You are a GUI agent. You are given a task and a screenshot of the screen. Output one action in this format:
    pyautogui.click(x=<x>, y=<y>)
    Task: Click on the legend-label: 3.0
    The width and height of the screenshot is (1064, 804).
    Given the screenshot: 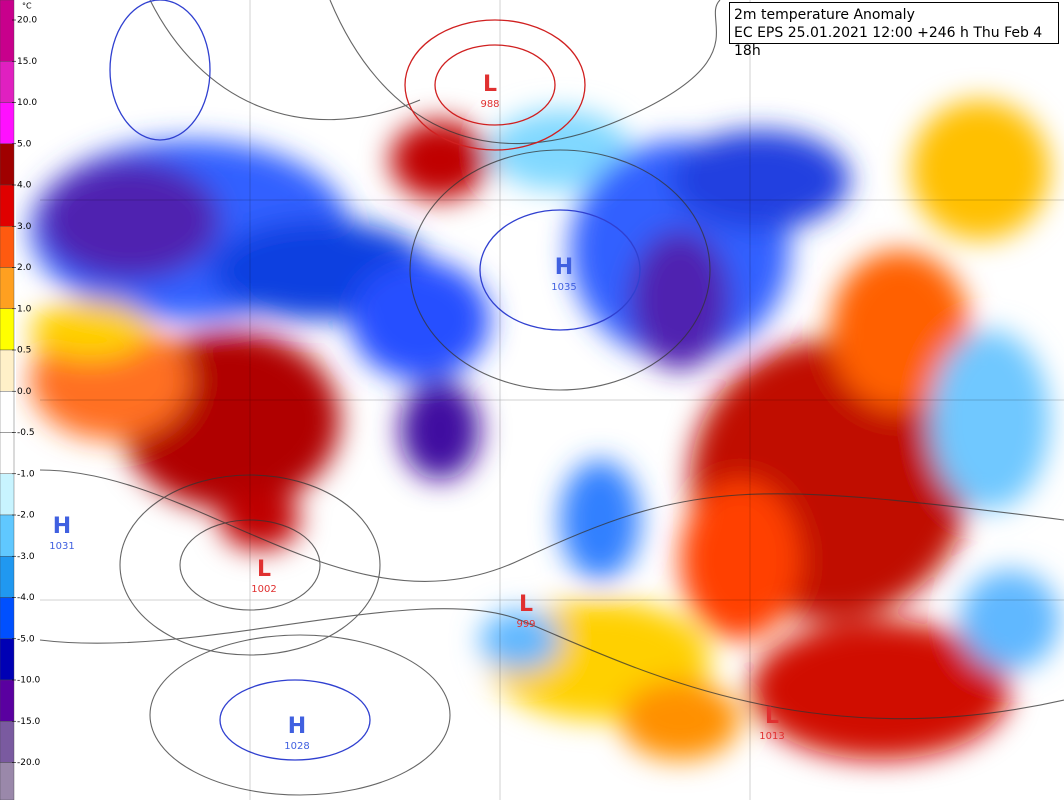 What is the action you would take?
    pyautogui.click(x=24, y=227)
    